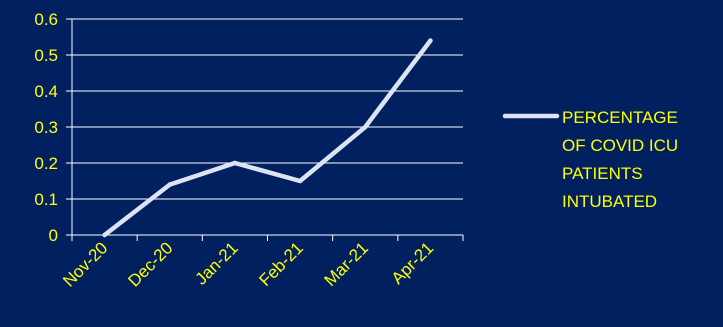 The image size is (723, 327). Describe the element at coordinates (46, 19) in the screenshot. I see `y-tick-label: 0.6` at that location.